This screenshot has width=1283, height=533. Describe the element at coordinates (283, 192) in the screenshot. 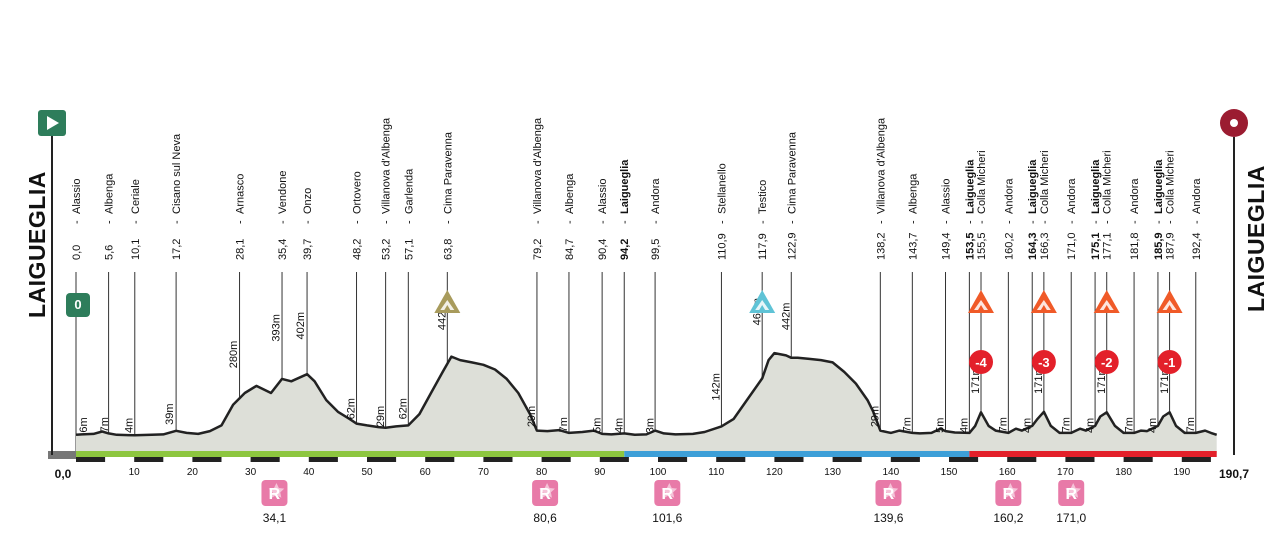

I see `waypoint-name: Vendone` at that location.